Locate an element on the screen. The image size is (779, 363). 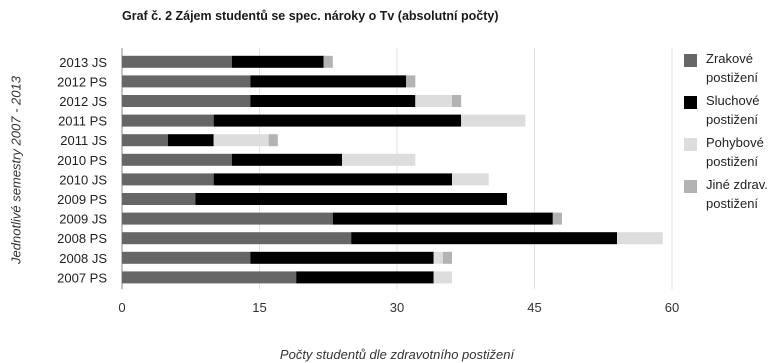
legend-label: Sluchové postižení is located at coordinates (733, 110).